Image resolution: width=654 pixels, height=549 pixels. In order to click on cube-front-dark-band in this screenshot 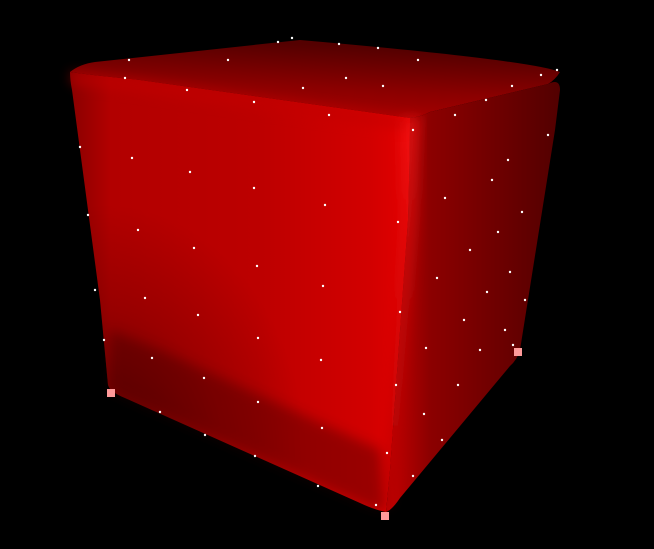, I will do `click(247, 421)`.